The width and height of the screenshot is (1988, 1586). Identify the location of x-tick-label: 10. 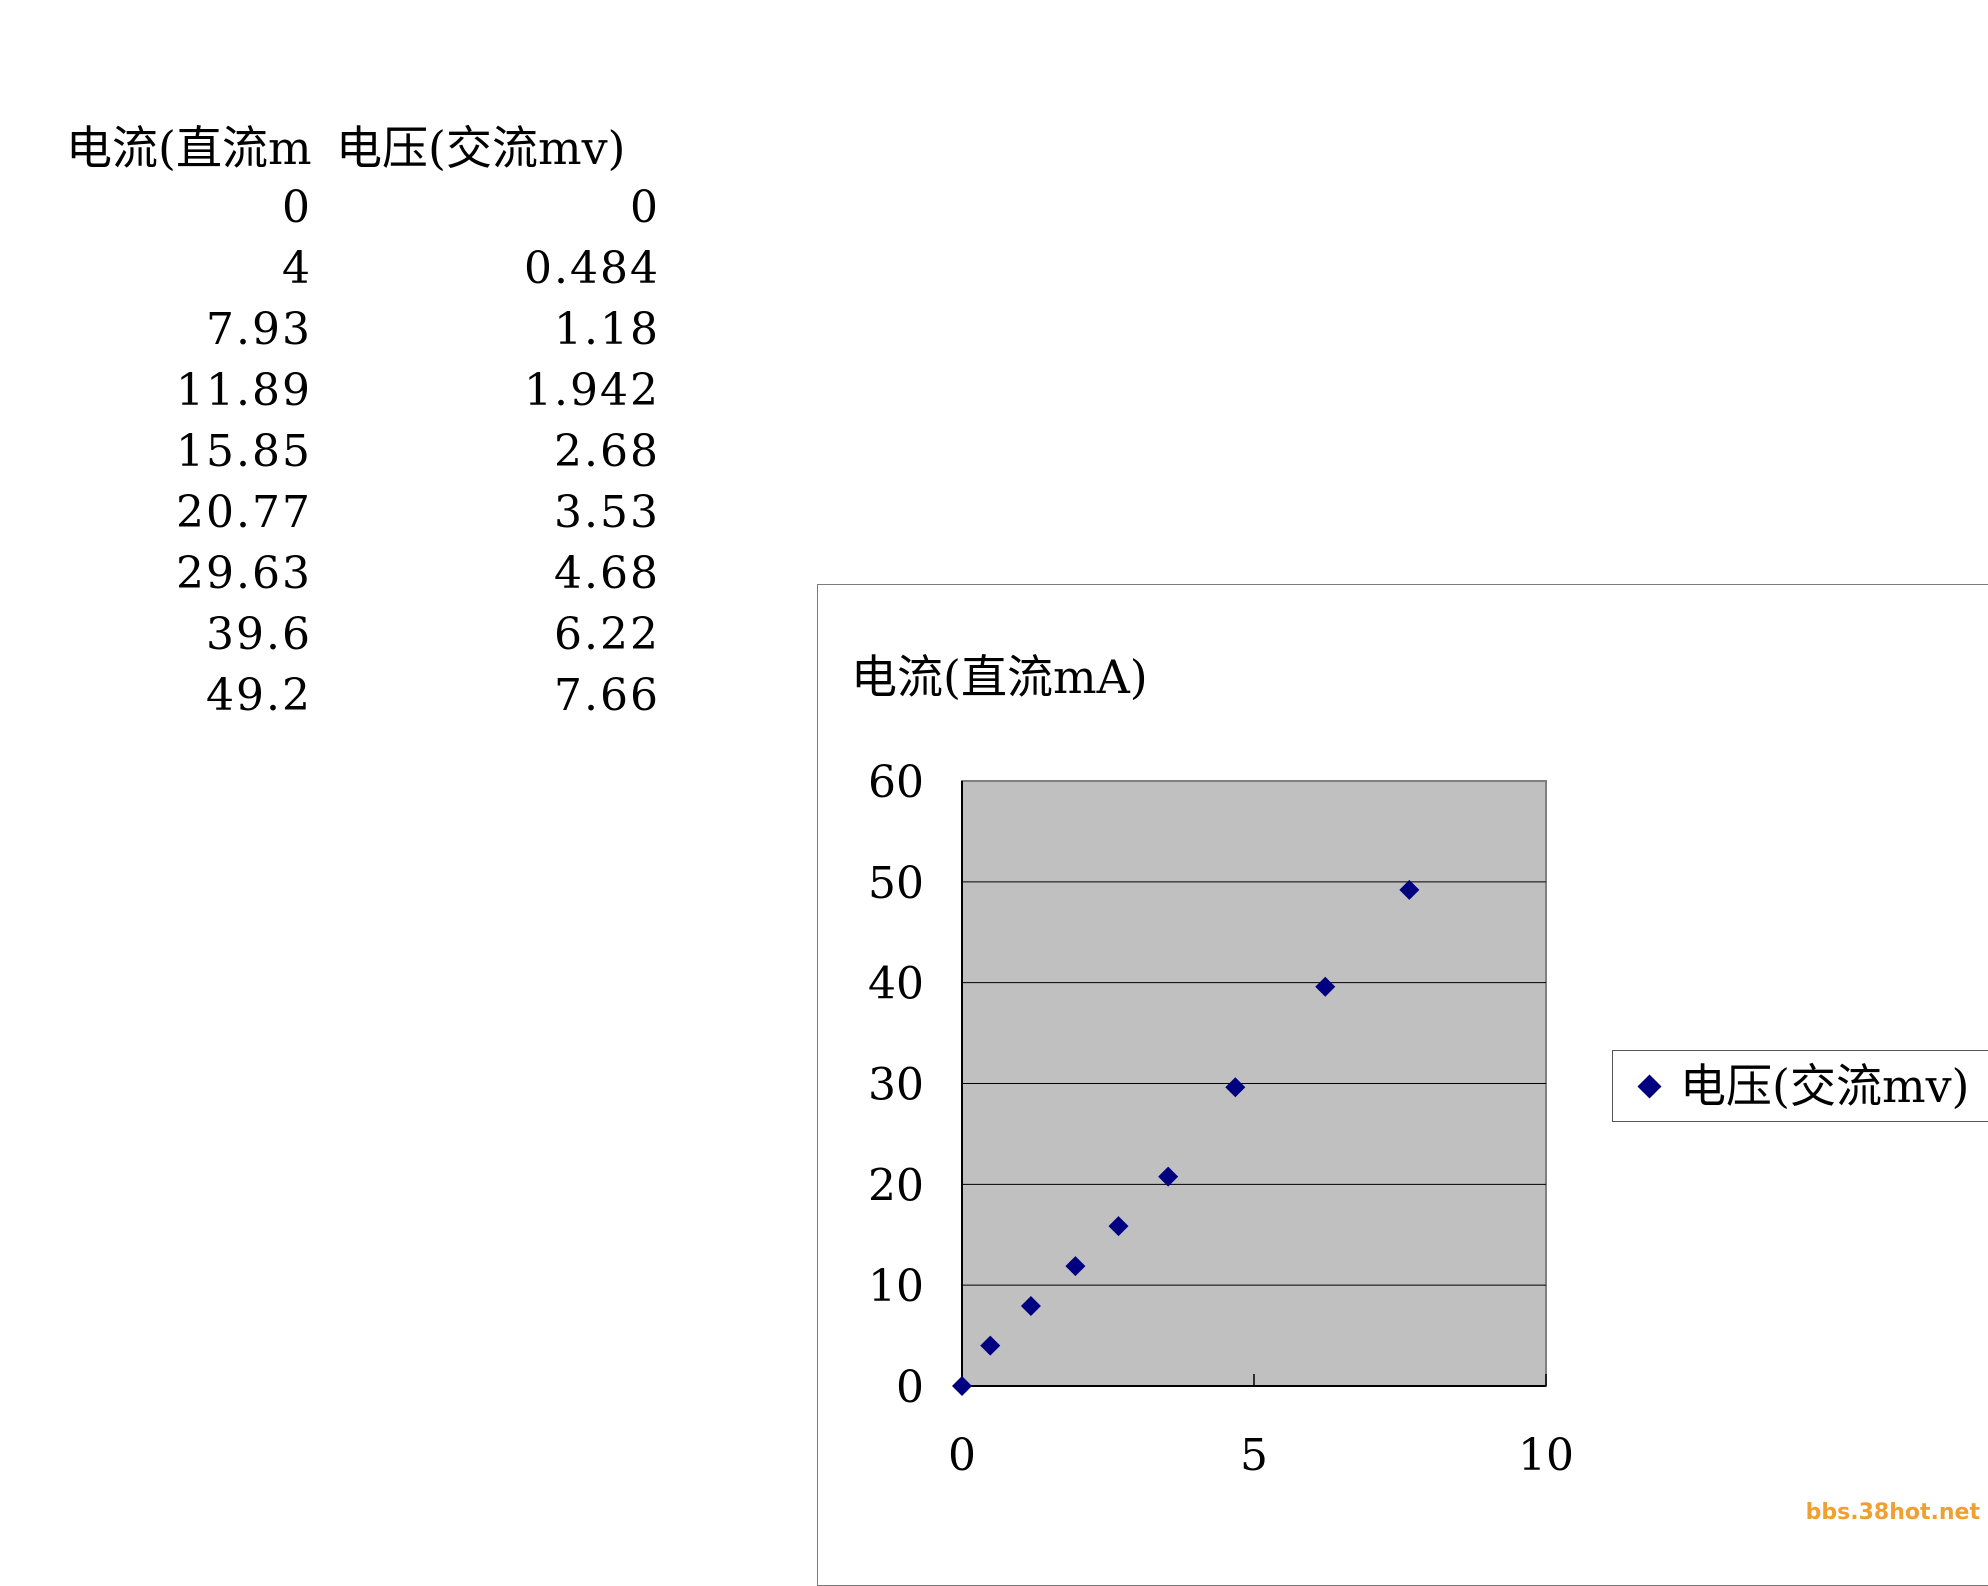
(1546, 1455).